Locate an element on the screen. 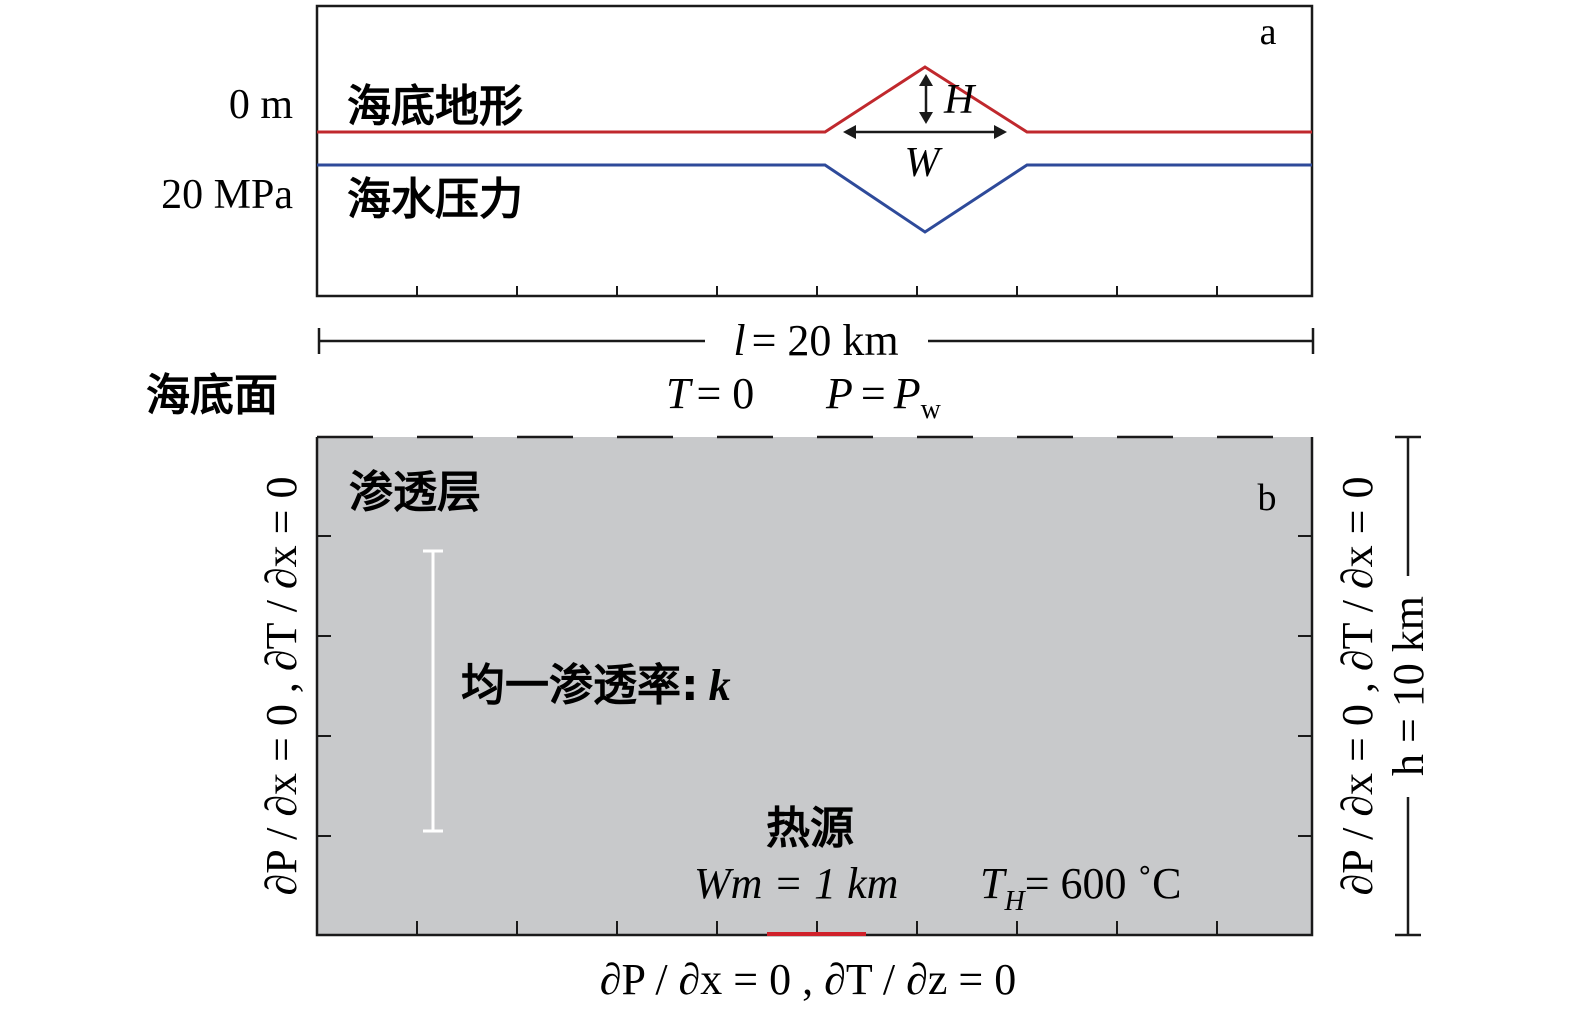  bottom-boundary-condition: ∂P / ∂x = 0 , ∂T / ∂z = 0 is located at coordinates (808, 979).